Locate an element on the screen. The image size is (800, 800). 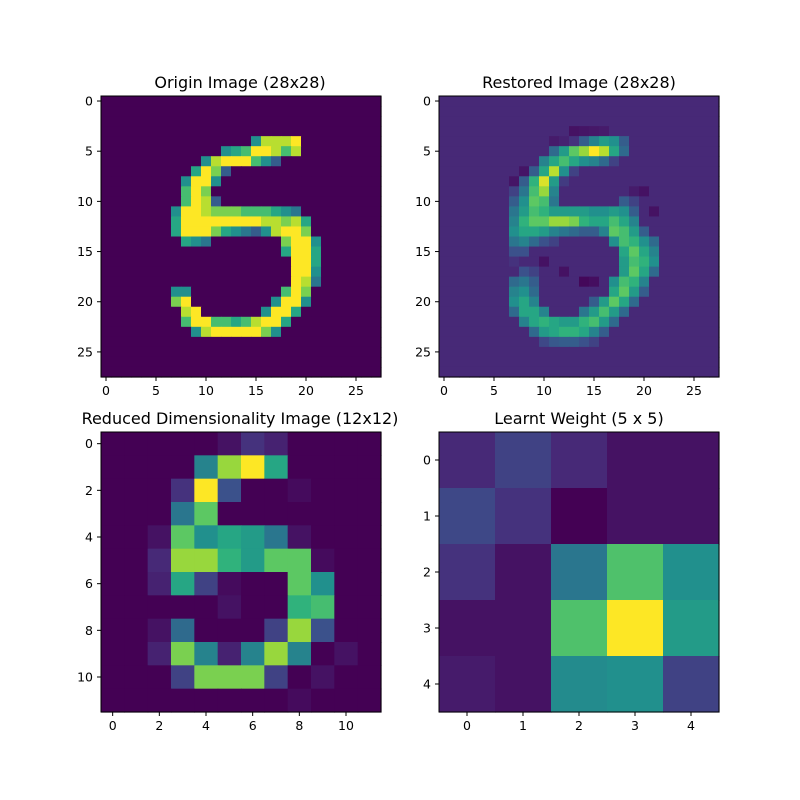
x-tick-label: 2 is located at coordinates (579, 725).